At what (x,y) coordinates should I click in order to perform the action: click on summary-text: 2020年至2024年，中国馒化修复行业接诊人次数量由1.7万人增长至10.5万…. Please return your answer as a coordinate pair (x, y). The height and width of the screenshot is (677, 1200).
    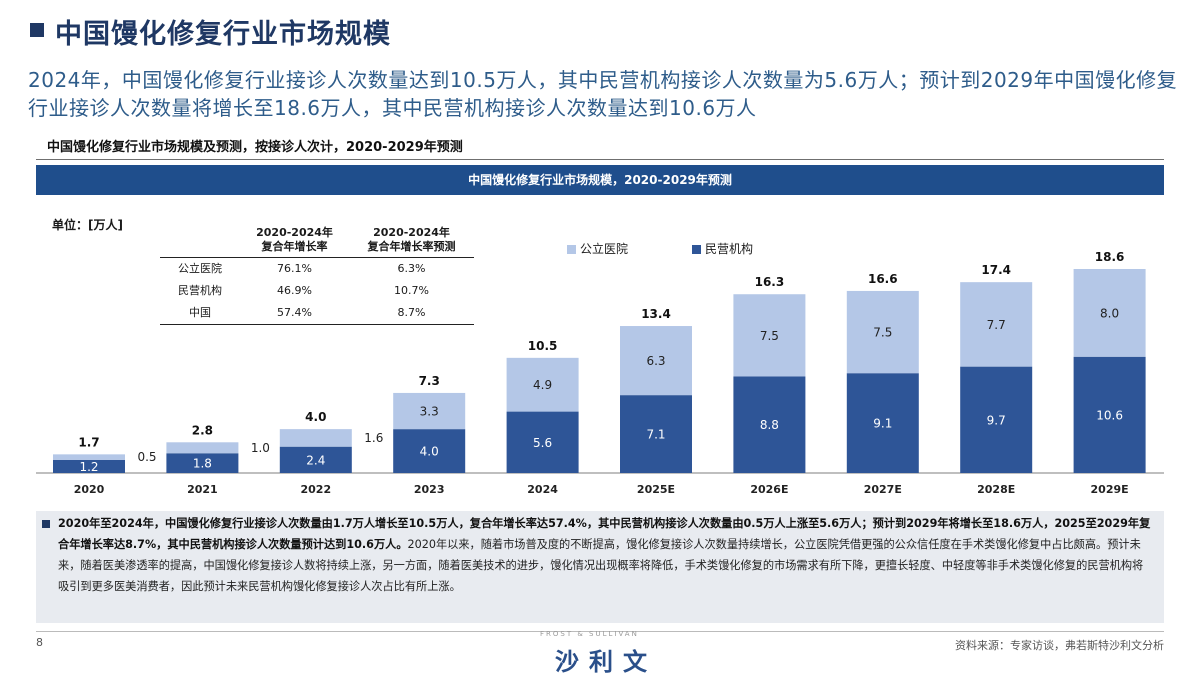
    Looking at the image, I should click on (605, 555).